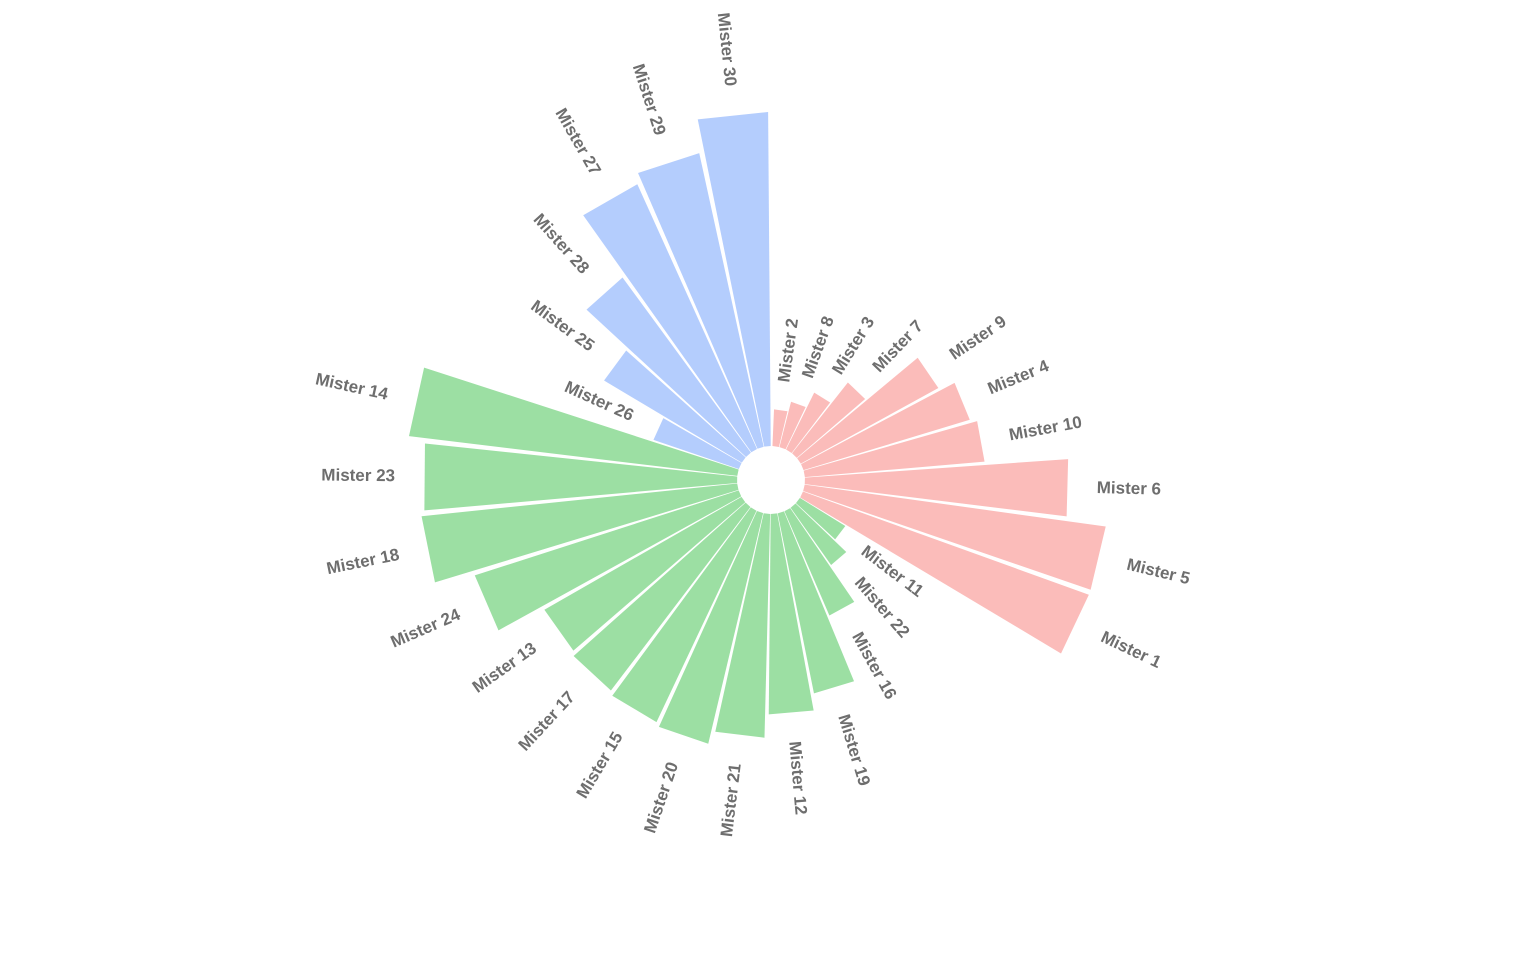 The image size is (1536, 960). What do you see at coordinates (1045, 428) in the screenshot?
I see `label-mister-10: Mister 10` at bounding box center [1045, 428].